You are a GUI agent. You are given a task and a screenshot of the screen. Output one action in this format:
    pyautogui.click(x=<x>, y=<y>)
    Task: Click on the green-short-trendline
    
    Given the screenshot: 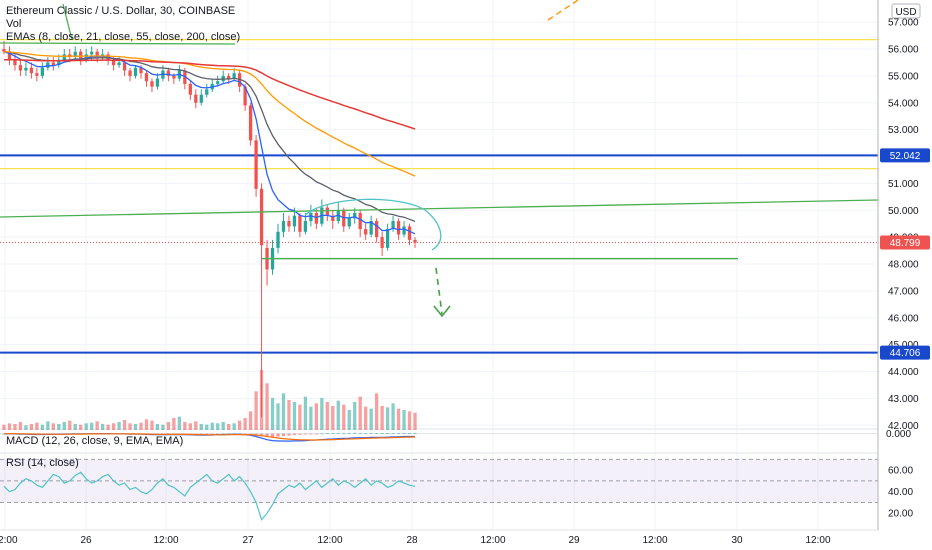 What is the action you would take?
    pyautogui.click(x=67, y=22)
    